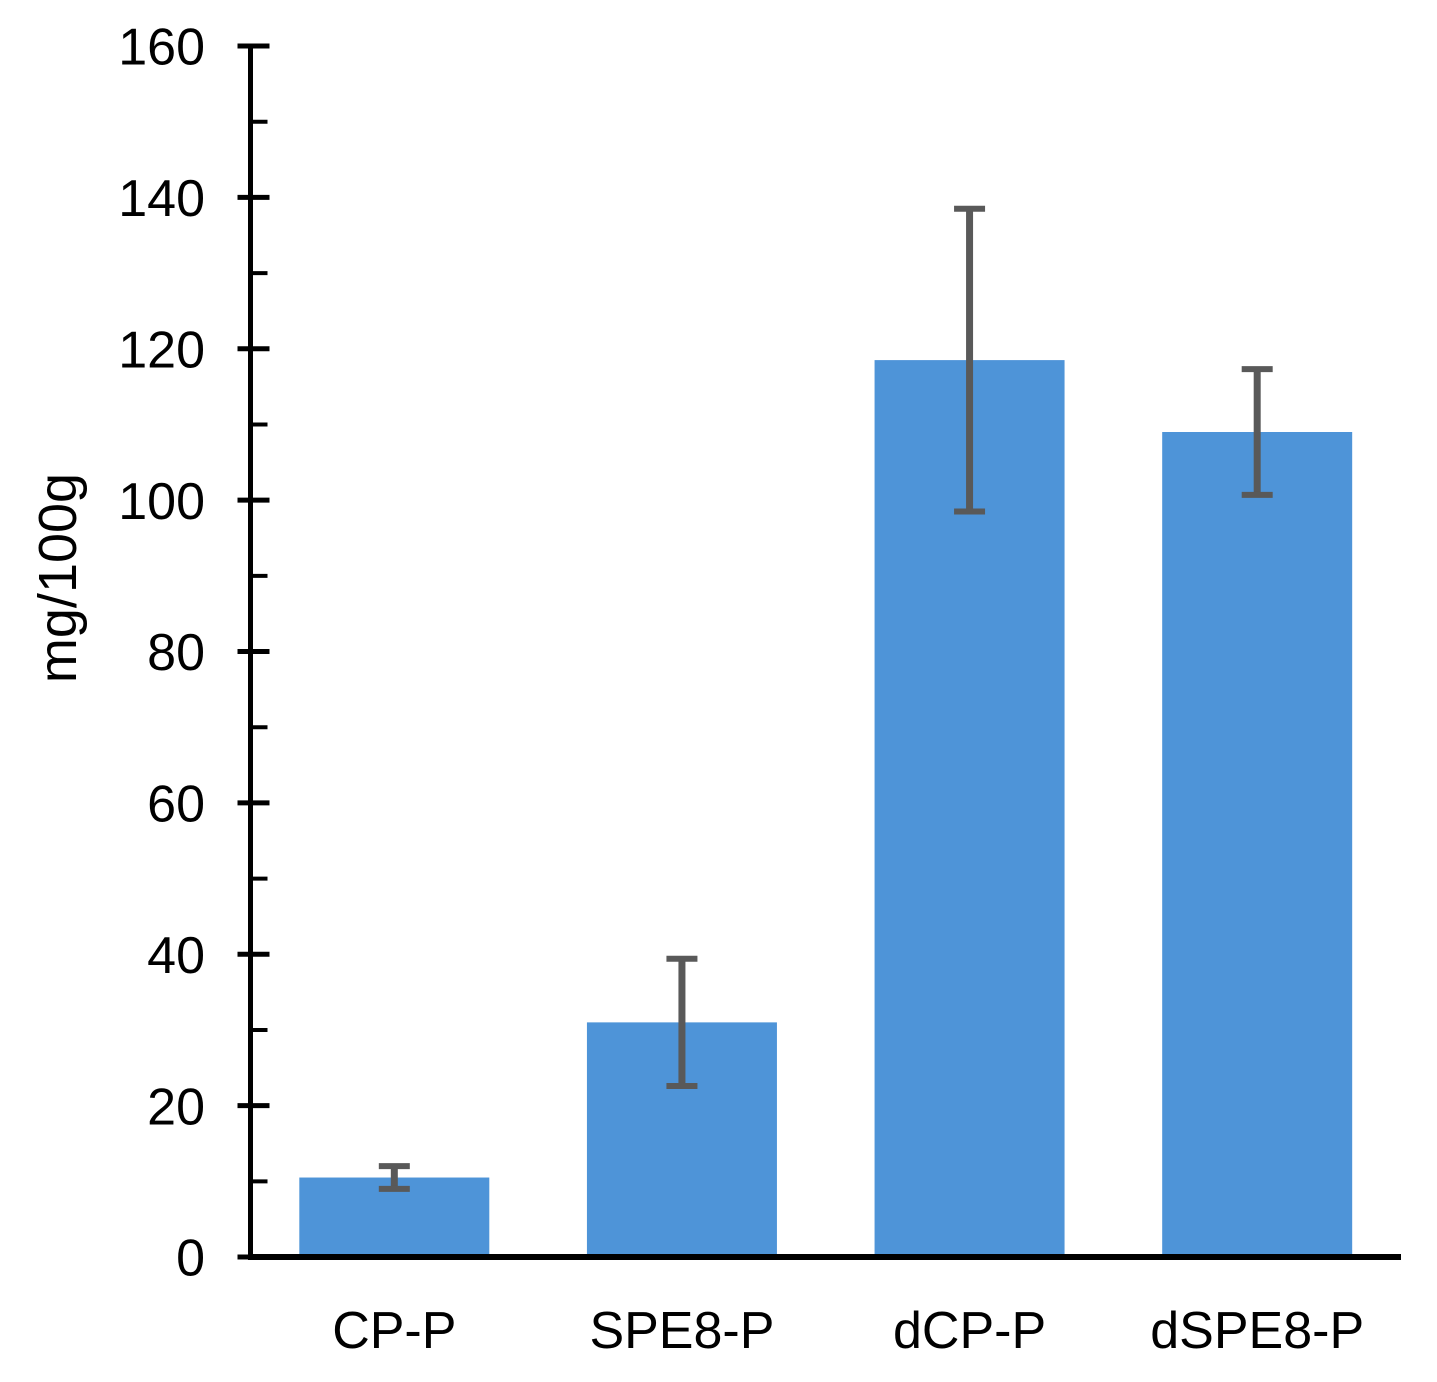 The image size is (1437, 1382). Describe the element at coordinates (161, 350) in the screenshot. I see `y-tick-label: 120` at that location.